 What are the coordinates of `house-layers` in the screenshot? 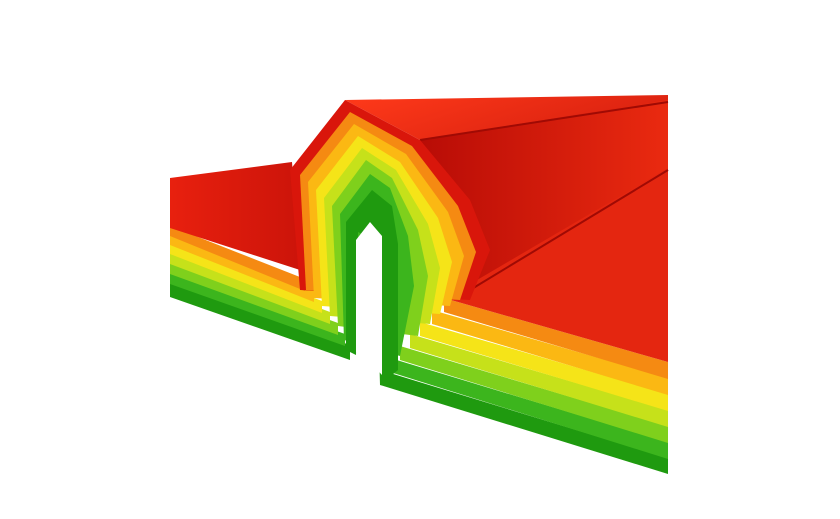 It's located at (390, 242).